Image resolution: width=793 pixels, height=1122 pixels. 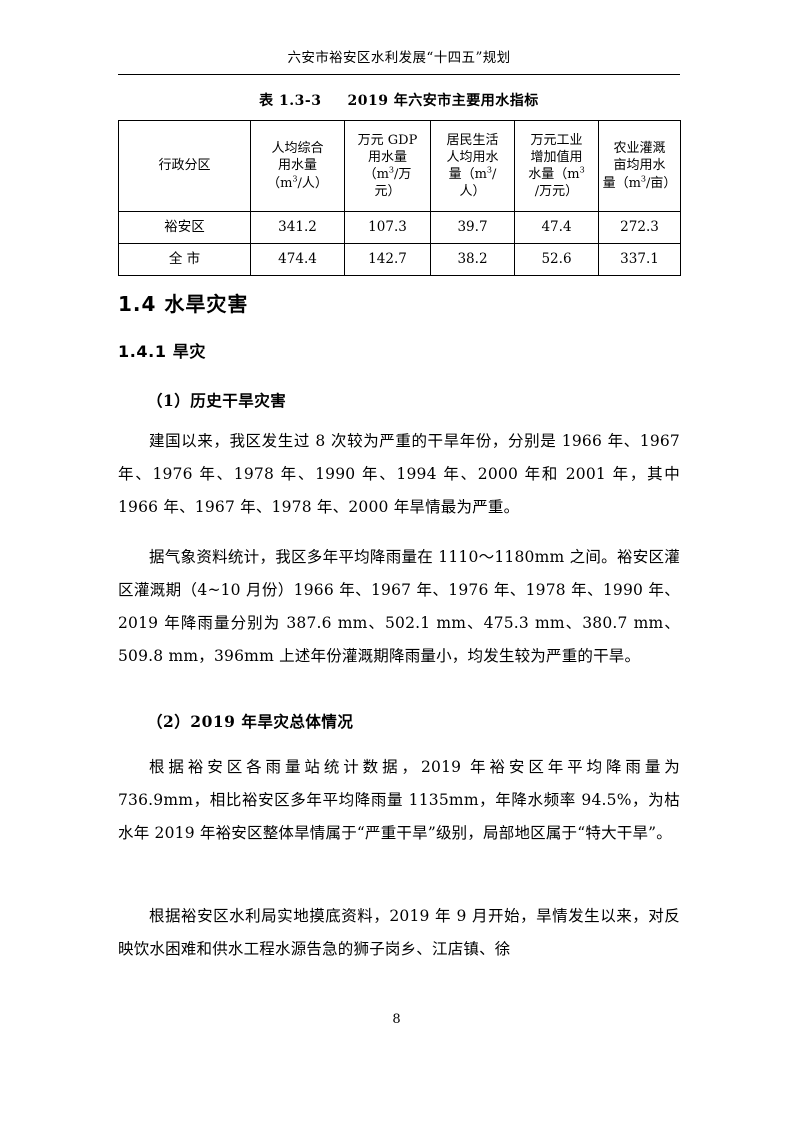 I want to click on table-cell-region: 裕安区, so click(x=184, y=227).